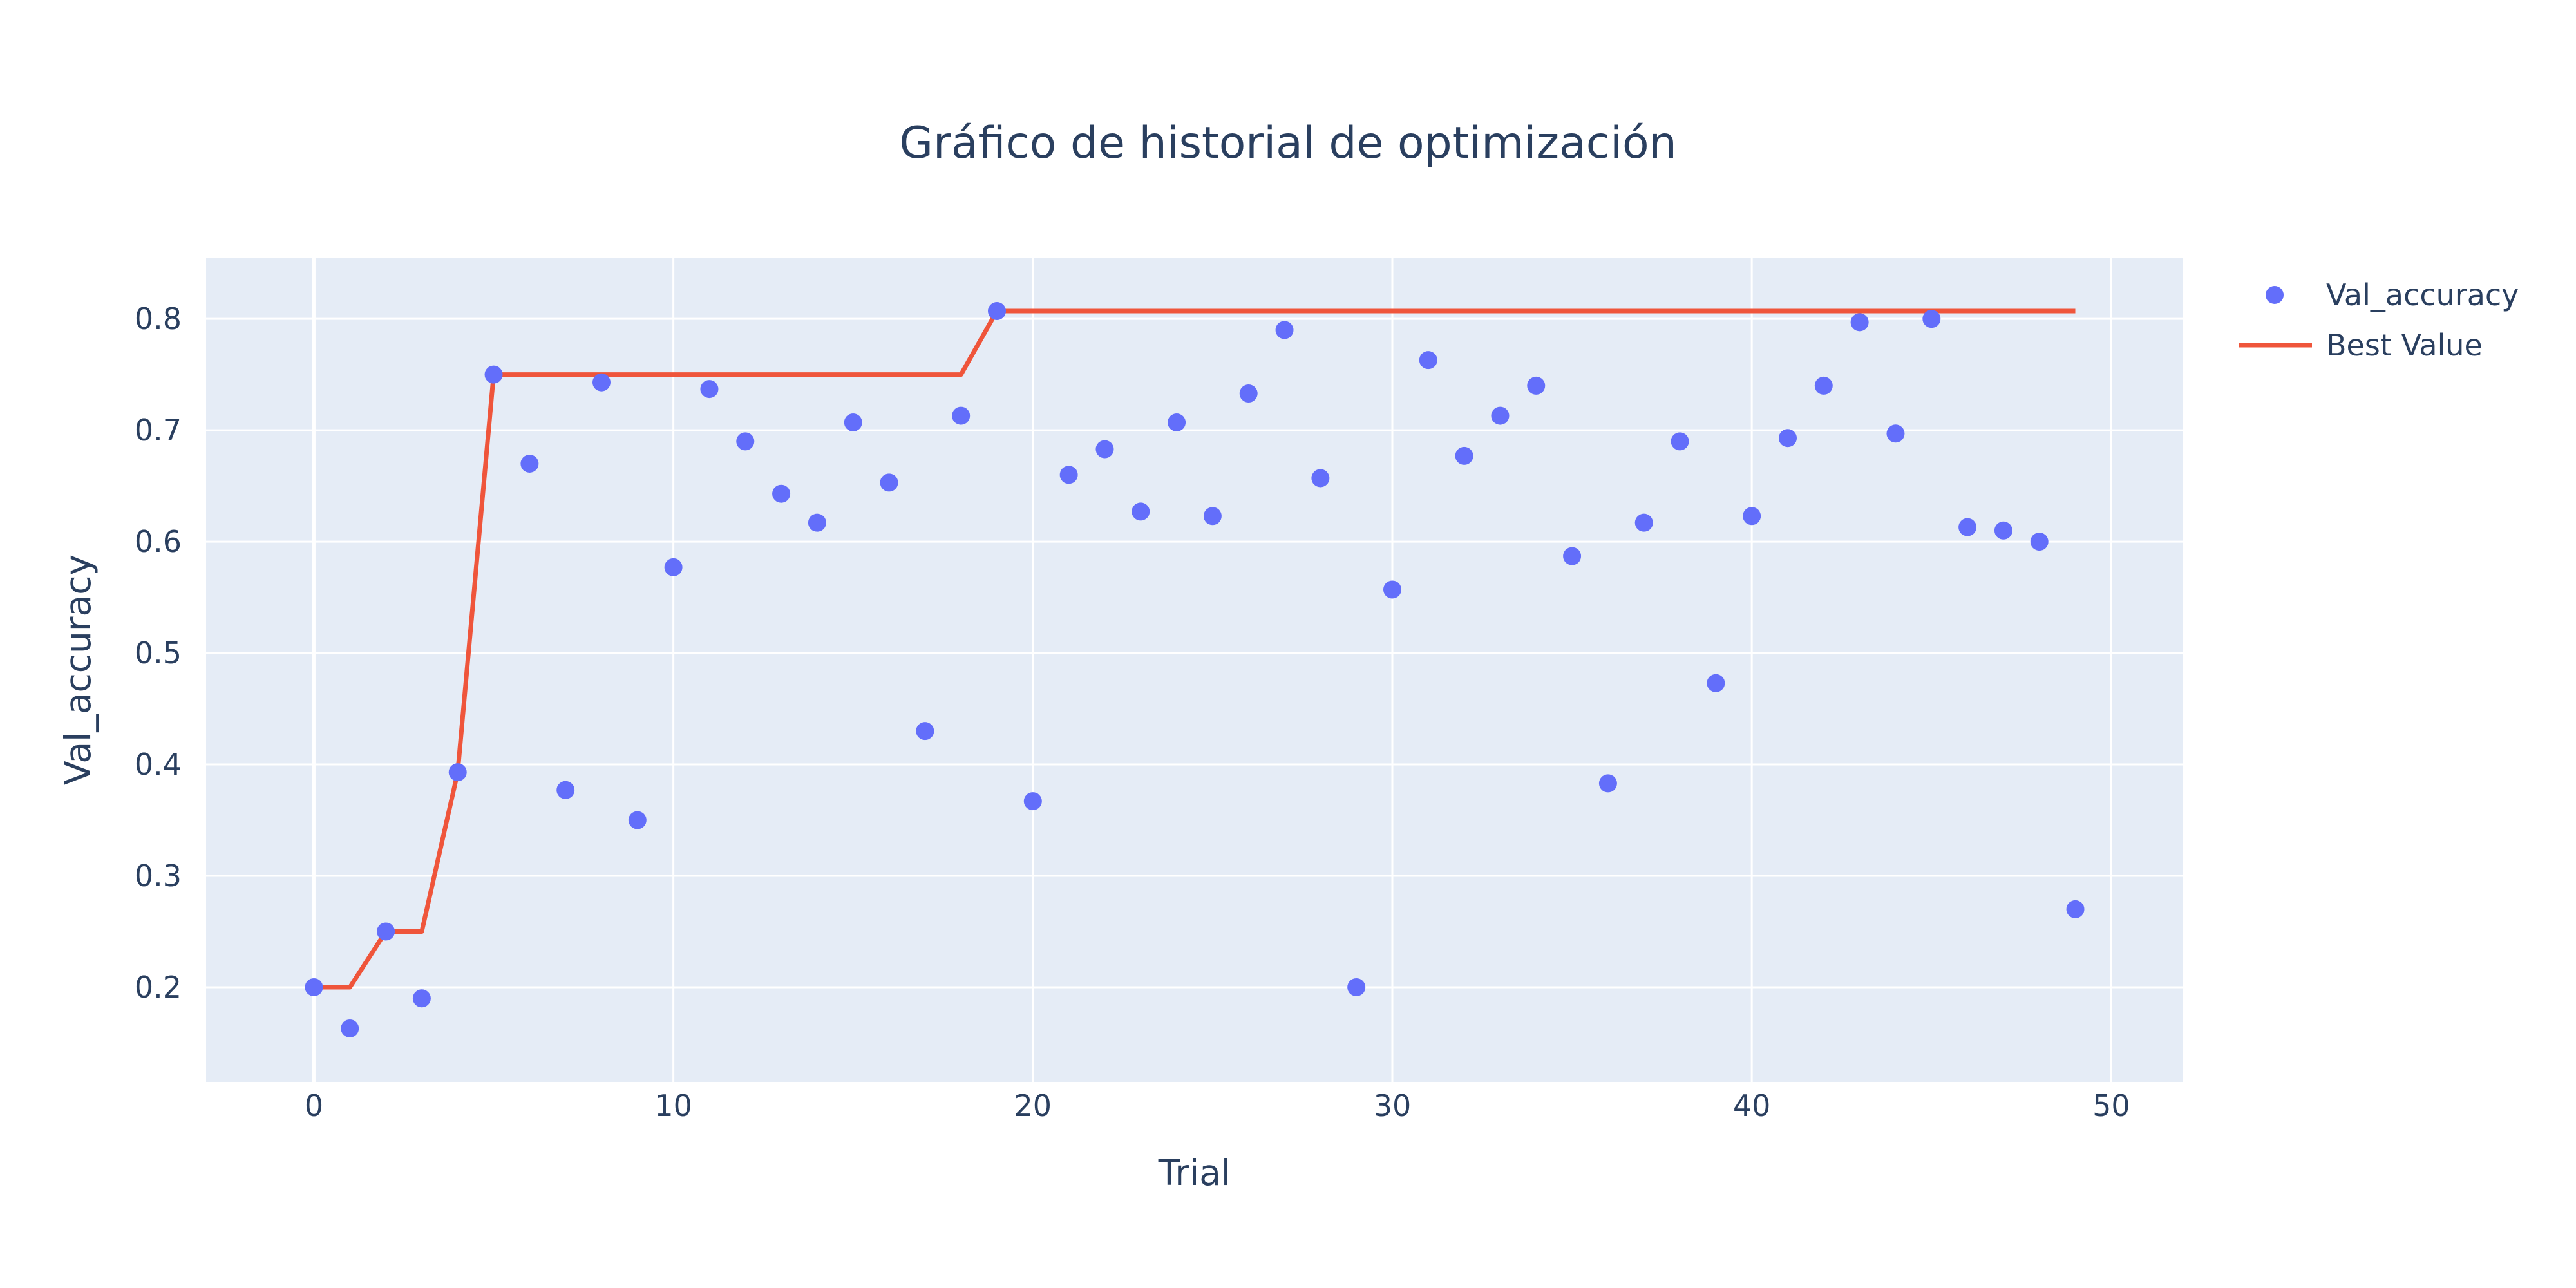 The image size is (2576, 1288). Describe the element at coordinates (1033, 1105) in the screenshot. I see `x-tick-label-20: 20` at that location.